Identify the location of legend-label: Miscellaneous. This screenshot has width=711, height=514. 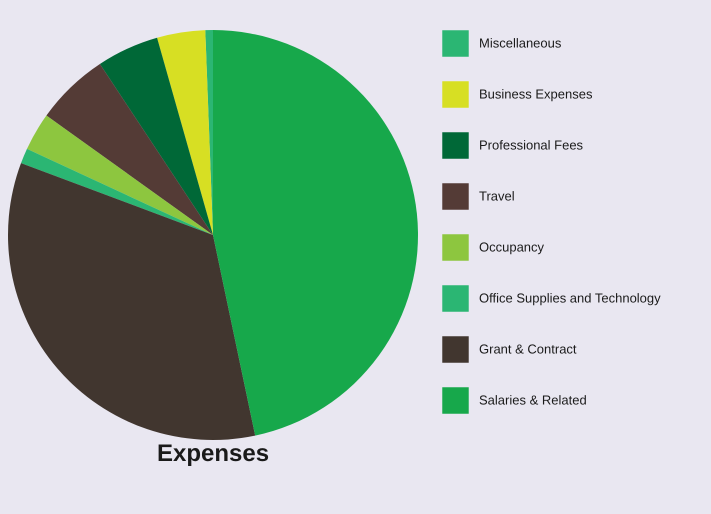
(520, 43).